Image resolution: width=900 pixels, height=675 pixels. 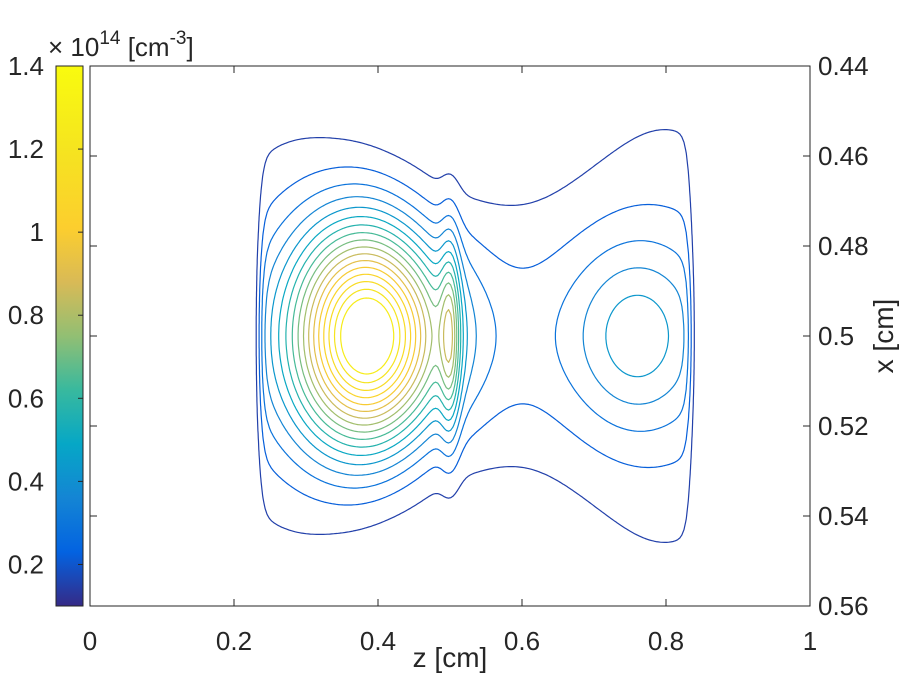 I want to click on y-tick-label: 0.52, so click(x=843, y=426).